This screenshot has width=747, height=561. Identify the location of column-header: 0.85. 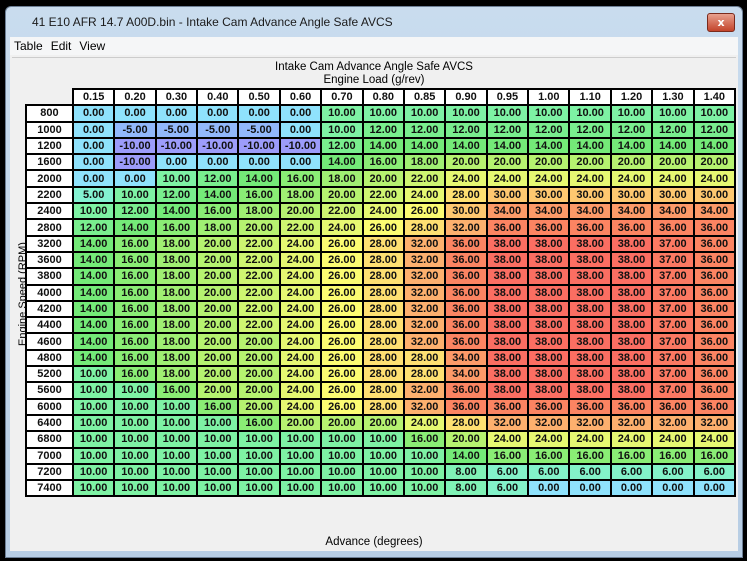
(424, 97).